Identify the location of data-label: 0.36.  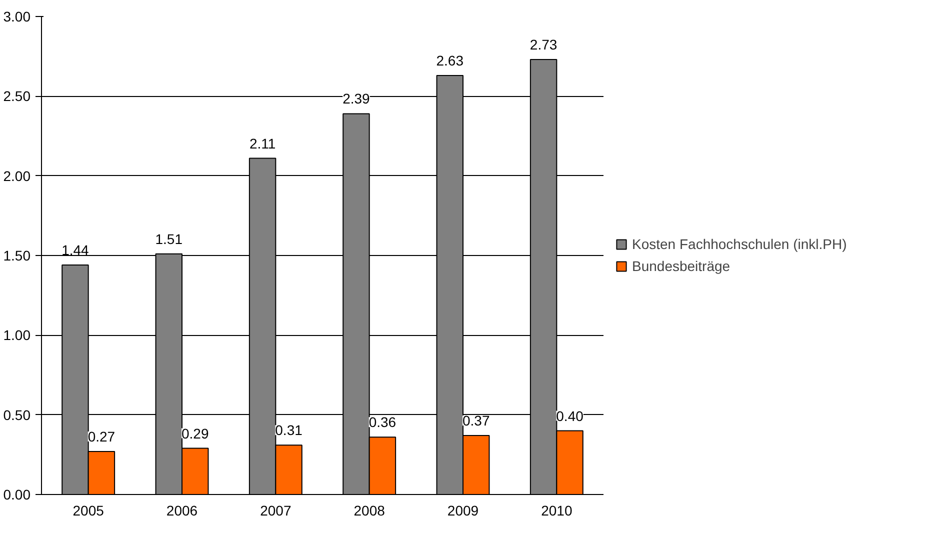
(382, 422).